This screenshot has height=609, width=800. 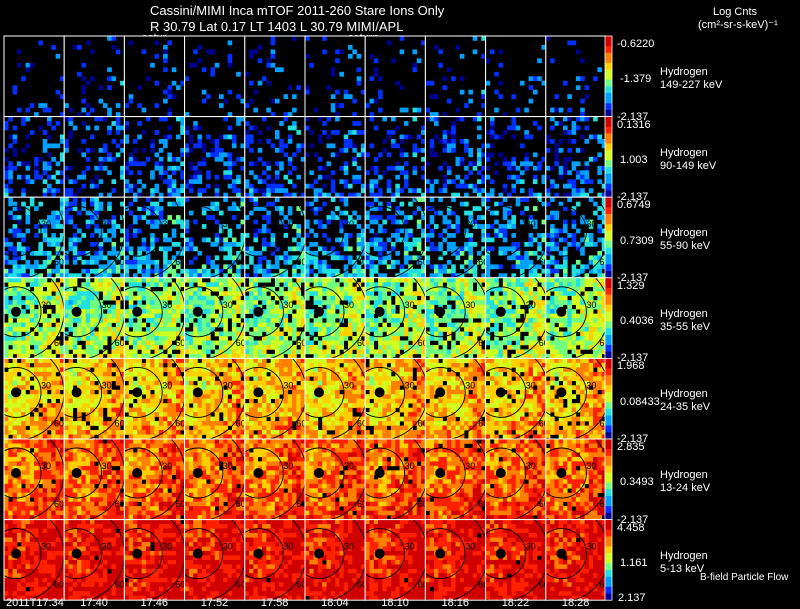 I want to click on legend-units: (cm²-sr-s-keV)⁻¹, so click(x=738, y=25).